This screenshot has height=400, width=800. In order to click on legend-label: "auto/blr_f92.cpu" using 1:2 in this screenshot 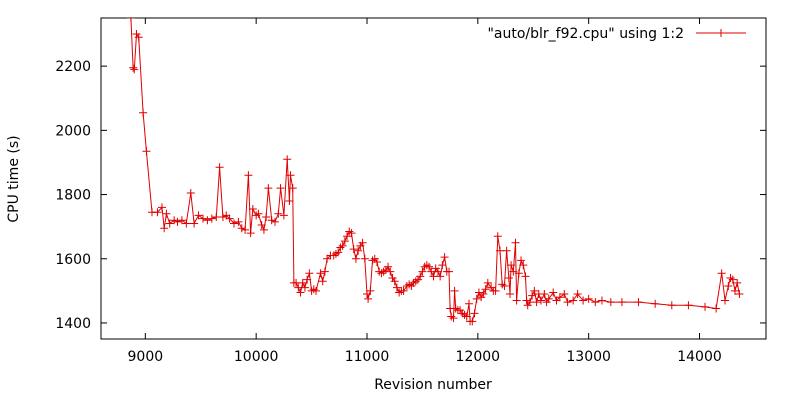, I will do `click(585, 34)`.